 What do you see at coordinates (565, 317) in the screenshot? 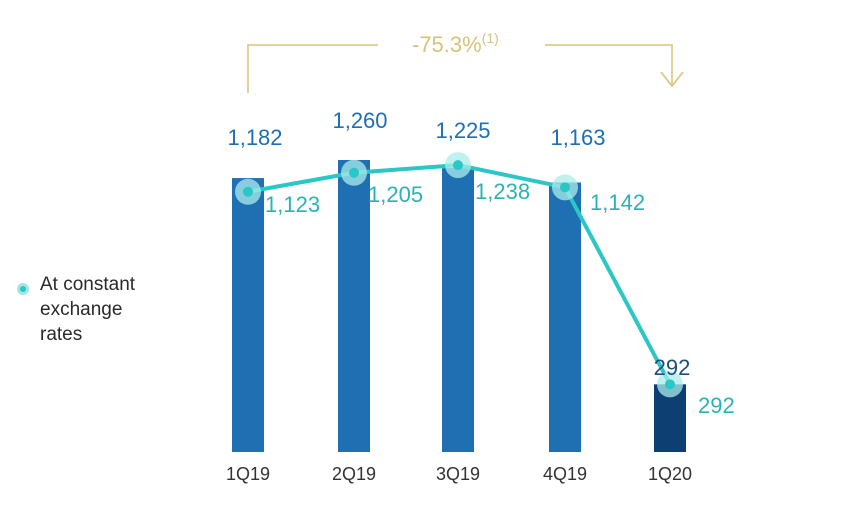
I see `bar-4Q19` at bounding box center [565, 317].